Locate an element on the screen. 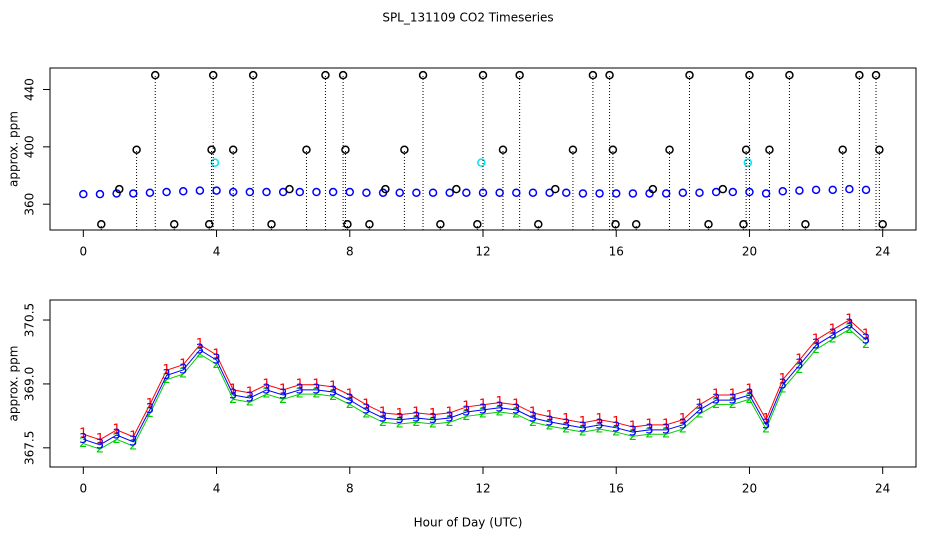 This screenshot has width=936, height=544. x-tick-label: 8 is located at coordinates (350, 252).